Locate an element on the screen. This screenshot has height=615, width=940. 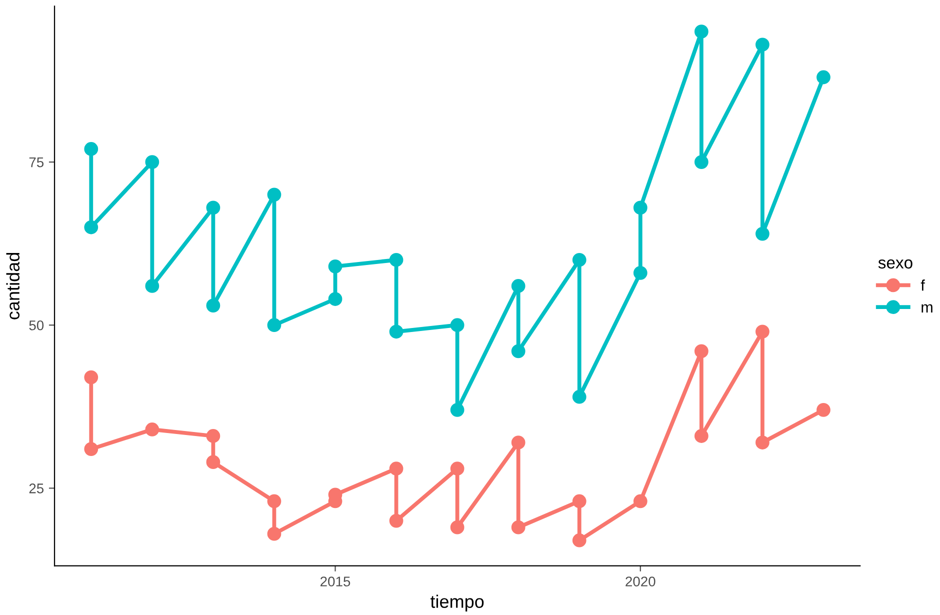
y-tick-label: 50 is located at coordinates (36, 325).